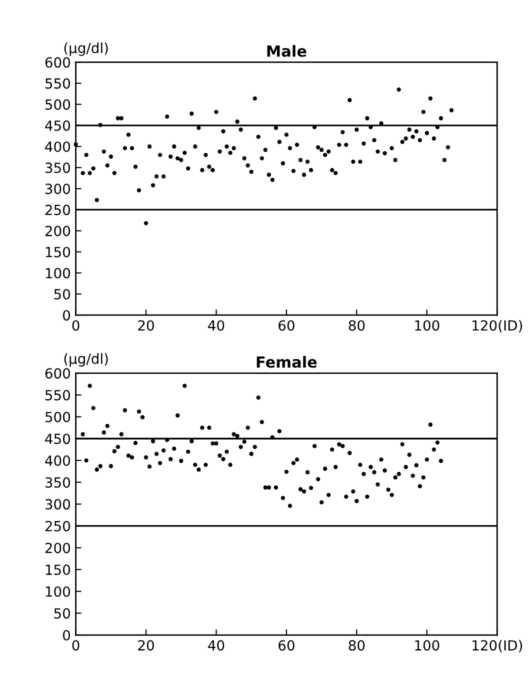 Image resolution: width=530 pixels, height=691 pixels. Describe the element at coordinates (286, 362) in the screenshot. I see `chart-title: Female` at that location.